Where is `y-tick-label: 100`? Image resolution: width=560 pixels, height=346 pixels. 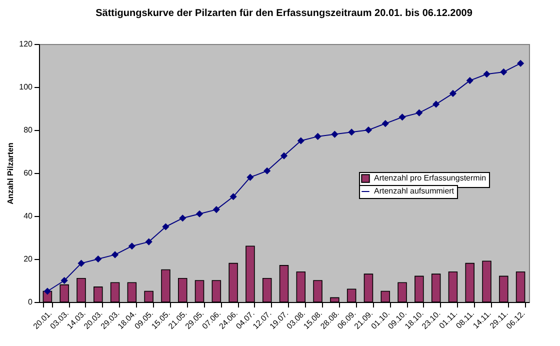 y-tick-label: 100 is located at coordinates (26, 87).